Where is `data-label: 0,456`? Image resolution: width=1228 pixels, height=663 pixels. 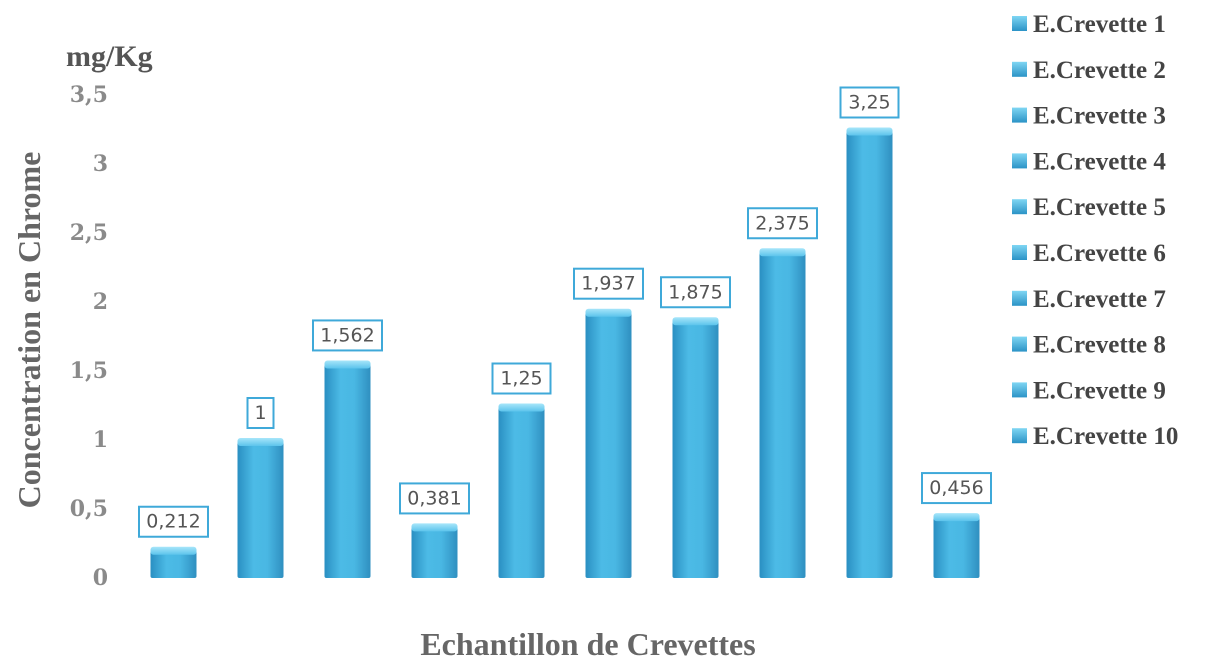
data-label: 0,456 is located at coordinates (956, 488).